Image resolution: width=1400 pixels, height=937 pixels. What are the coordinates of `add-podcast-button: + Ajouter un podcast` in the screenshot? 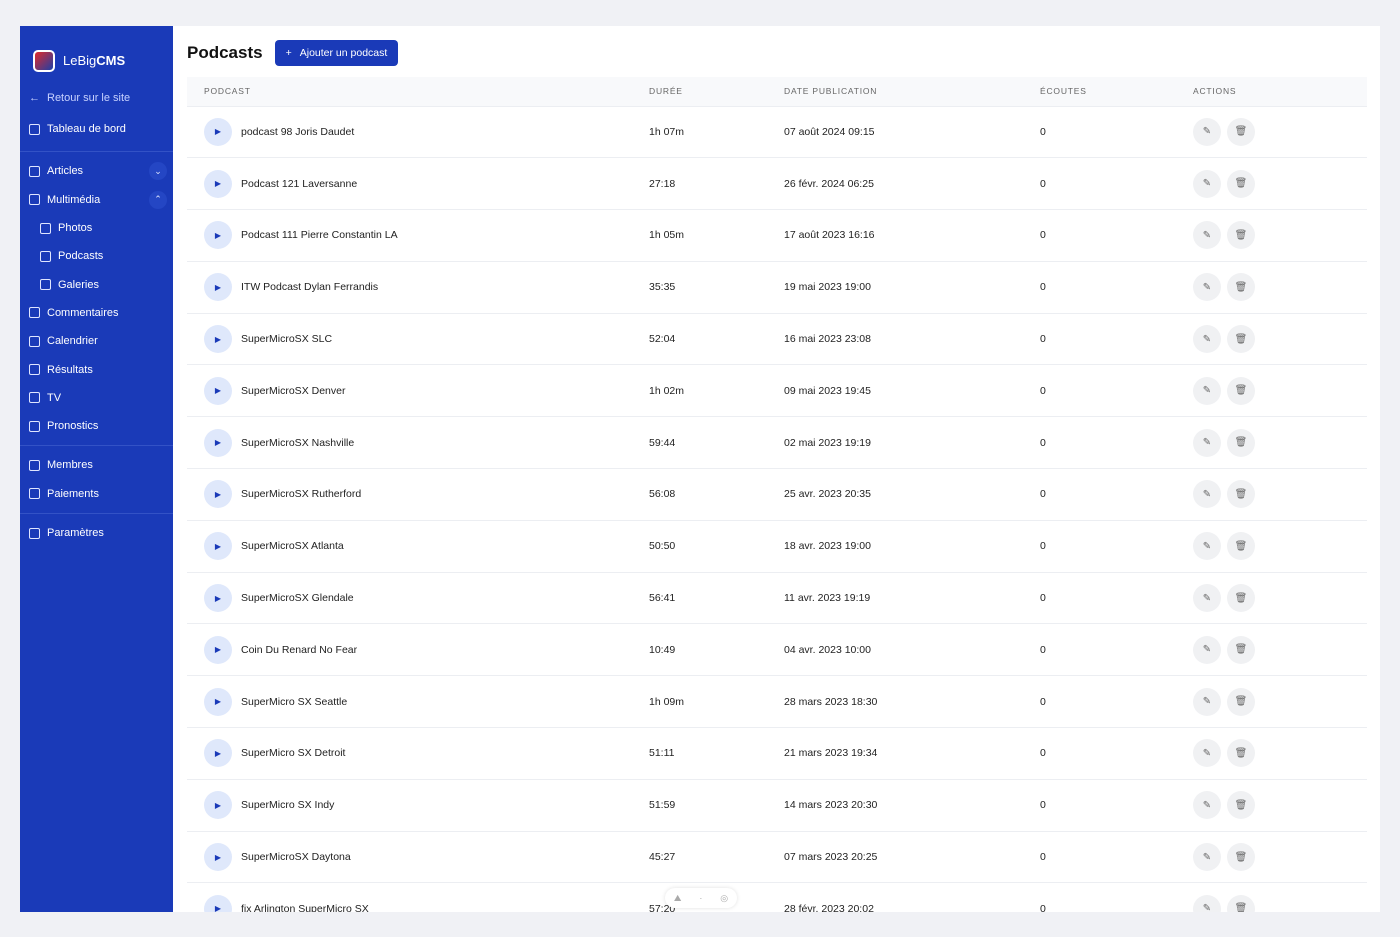 It's located at (336, 53).